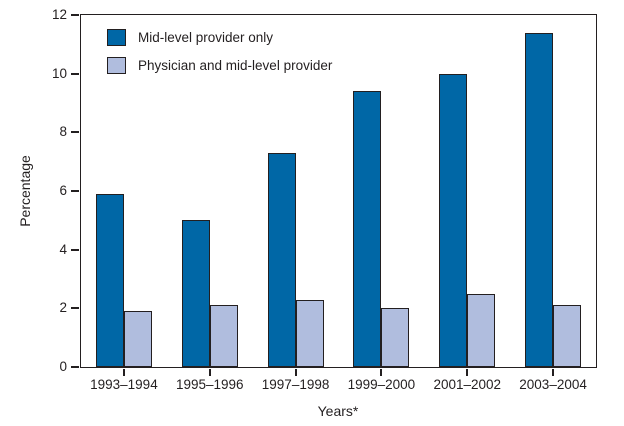 This screenshot has height=426, width=624. Describe the element at coordinates (63, 366) in the screenshot. I see `y-tick-label: 0` at that location.